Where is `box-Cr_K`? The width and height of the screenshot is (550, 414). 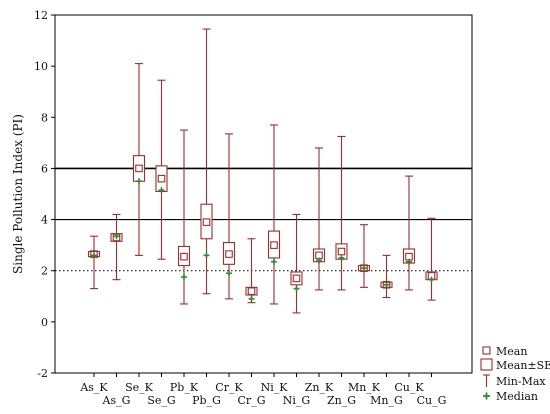
box-Cr_K is located at coordinates (229, 216).